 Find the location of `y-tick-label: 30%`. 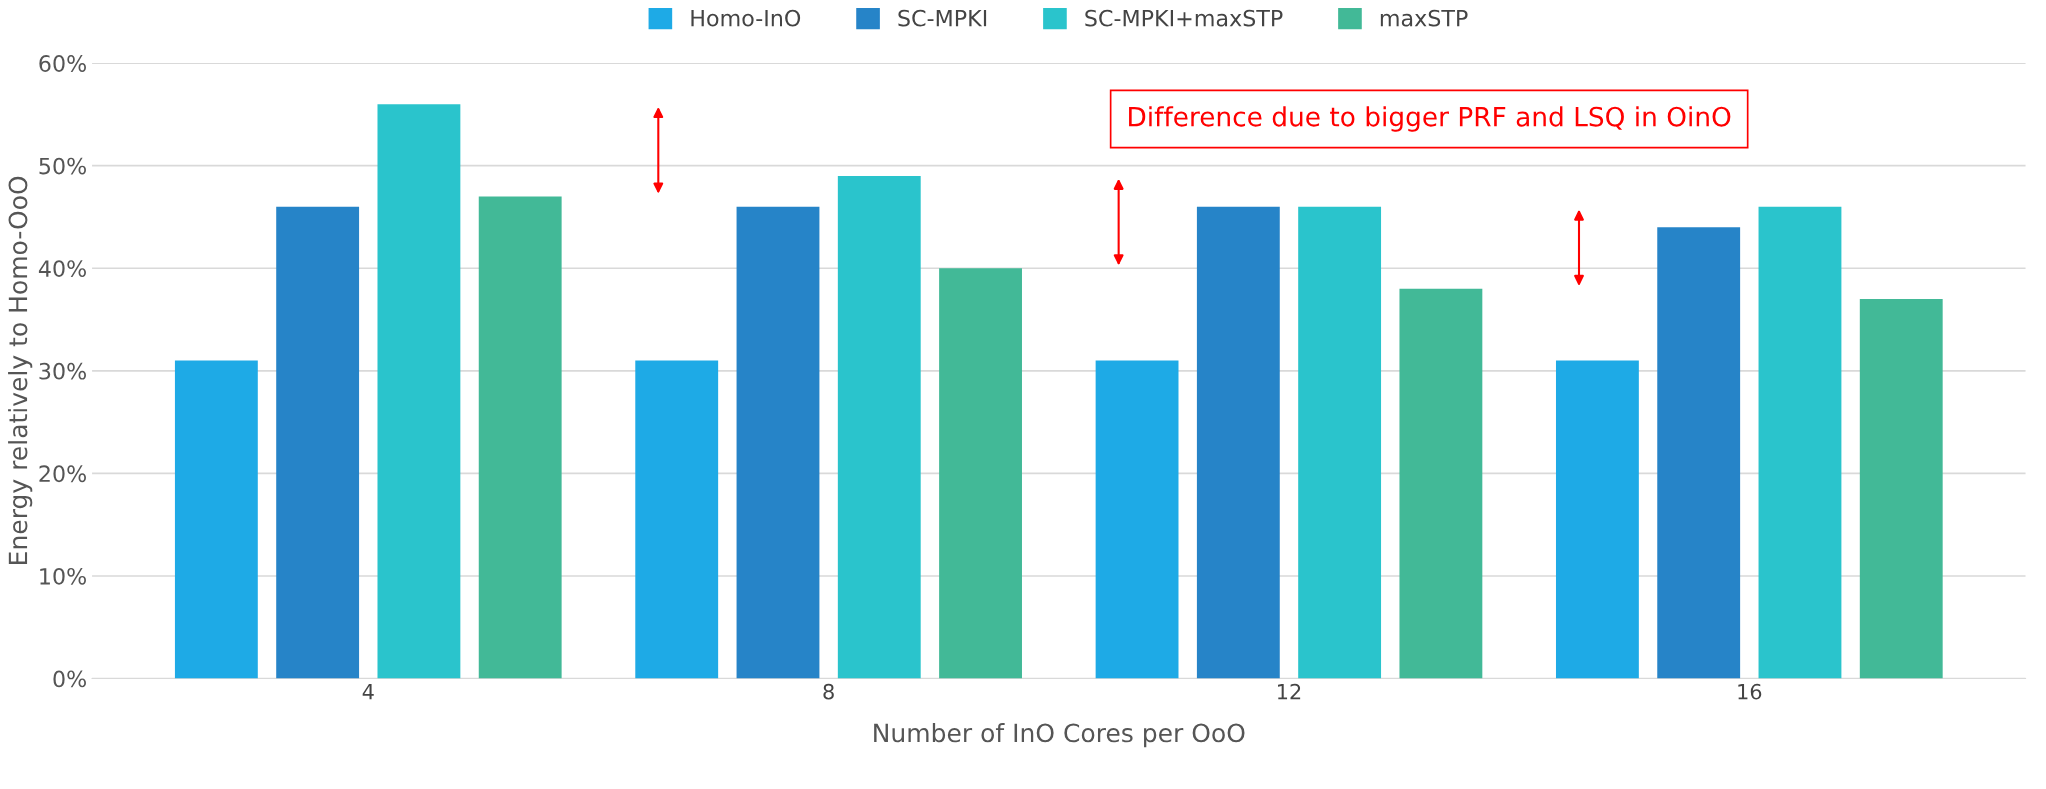

y-tick-label: 30% is located at coordinates (62, 371).